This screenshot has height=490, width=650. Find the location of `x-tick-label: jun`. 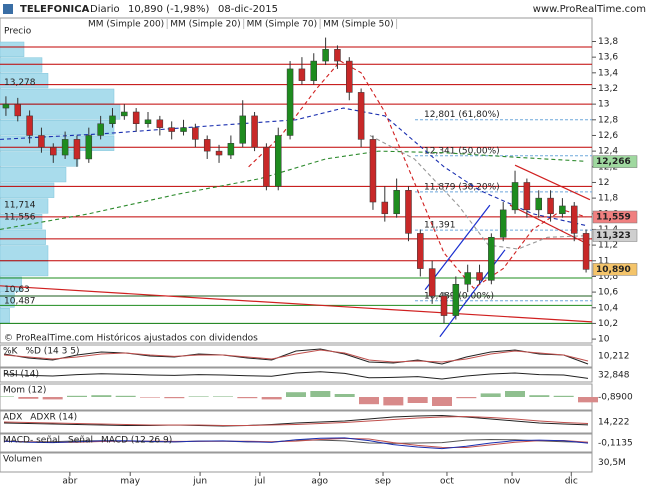

x-tick-label: jun is located at coordinates (199, 482).